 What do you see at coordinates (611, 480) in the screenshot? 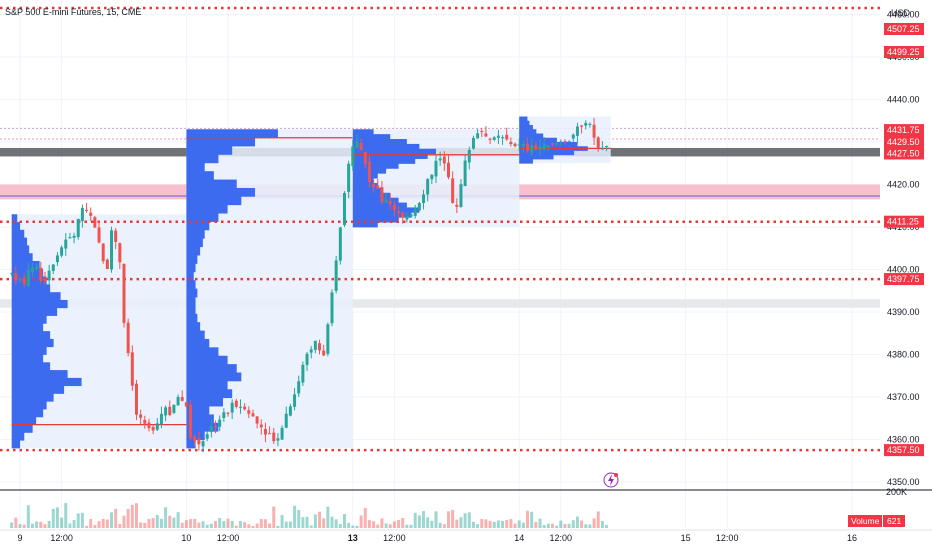
I see `lightning-icon` at bounding box center [611, 480].